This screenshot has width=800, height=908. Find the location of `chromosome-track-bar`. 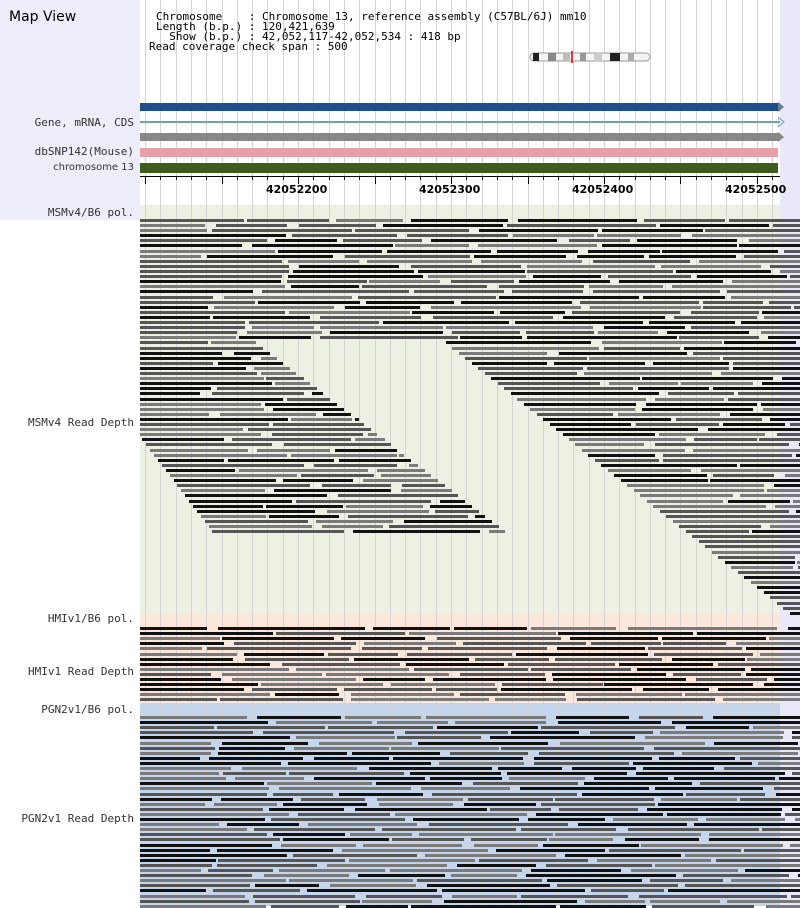

chromosome-track-bar is located at coordinates (459, 168).